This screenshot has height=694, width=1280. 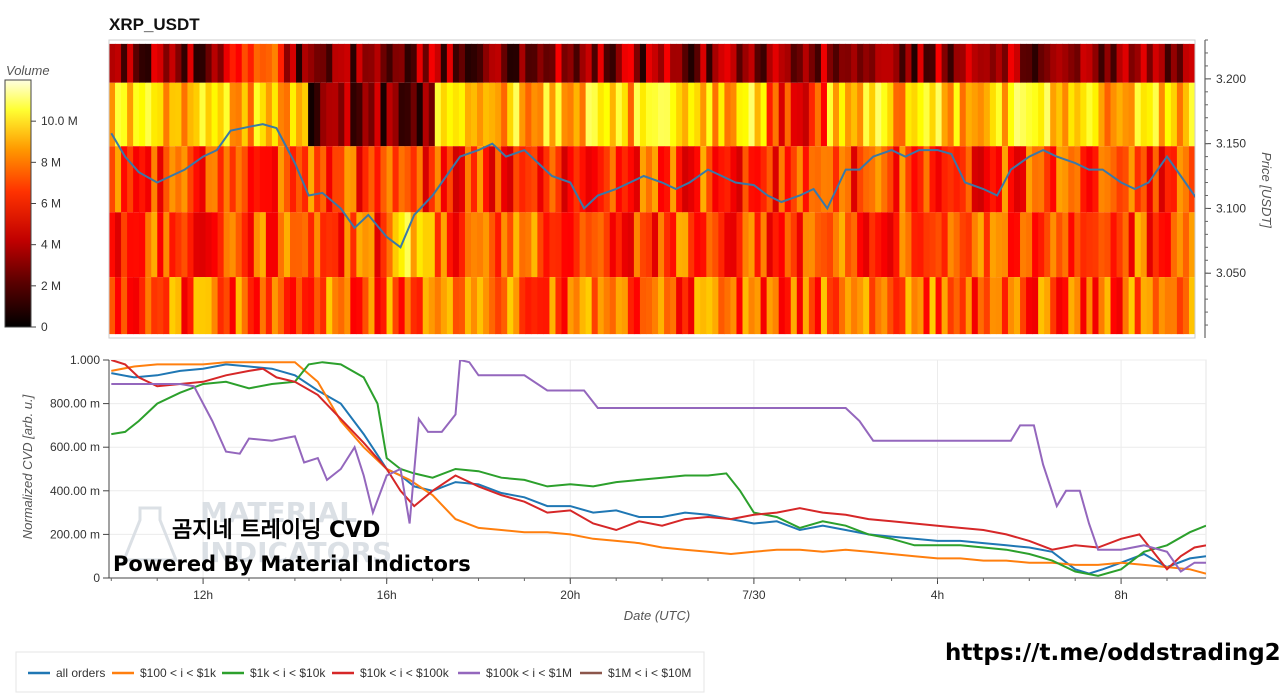 I want to click on cvd-y-tick-label: 800.00 m, so click(x=75, y=404).